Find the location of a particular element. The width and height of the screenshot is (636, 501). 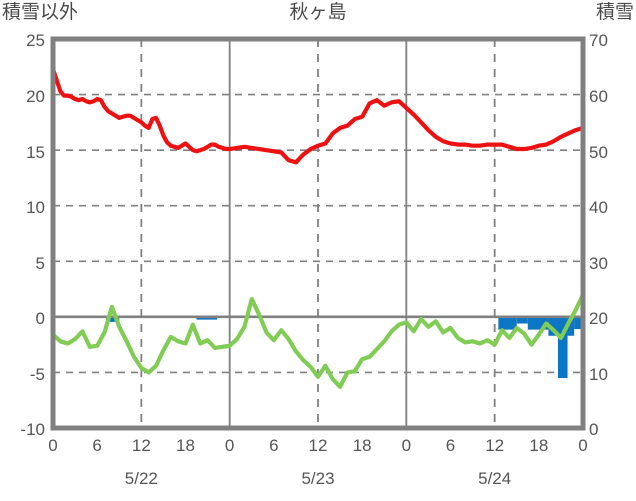

x-tick-10: 12 is located at coordinates (495, 445).